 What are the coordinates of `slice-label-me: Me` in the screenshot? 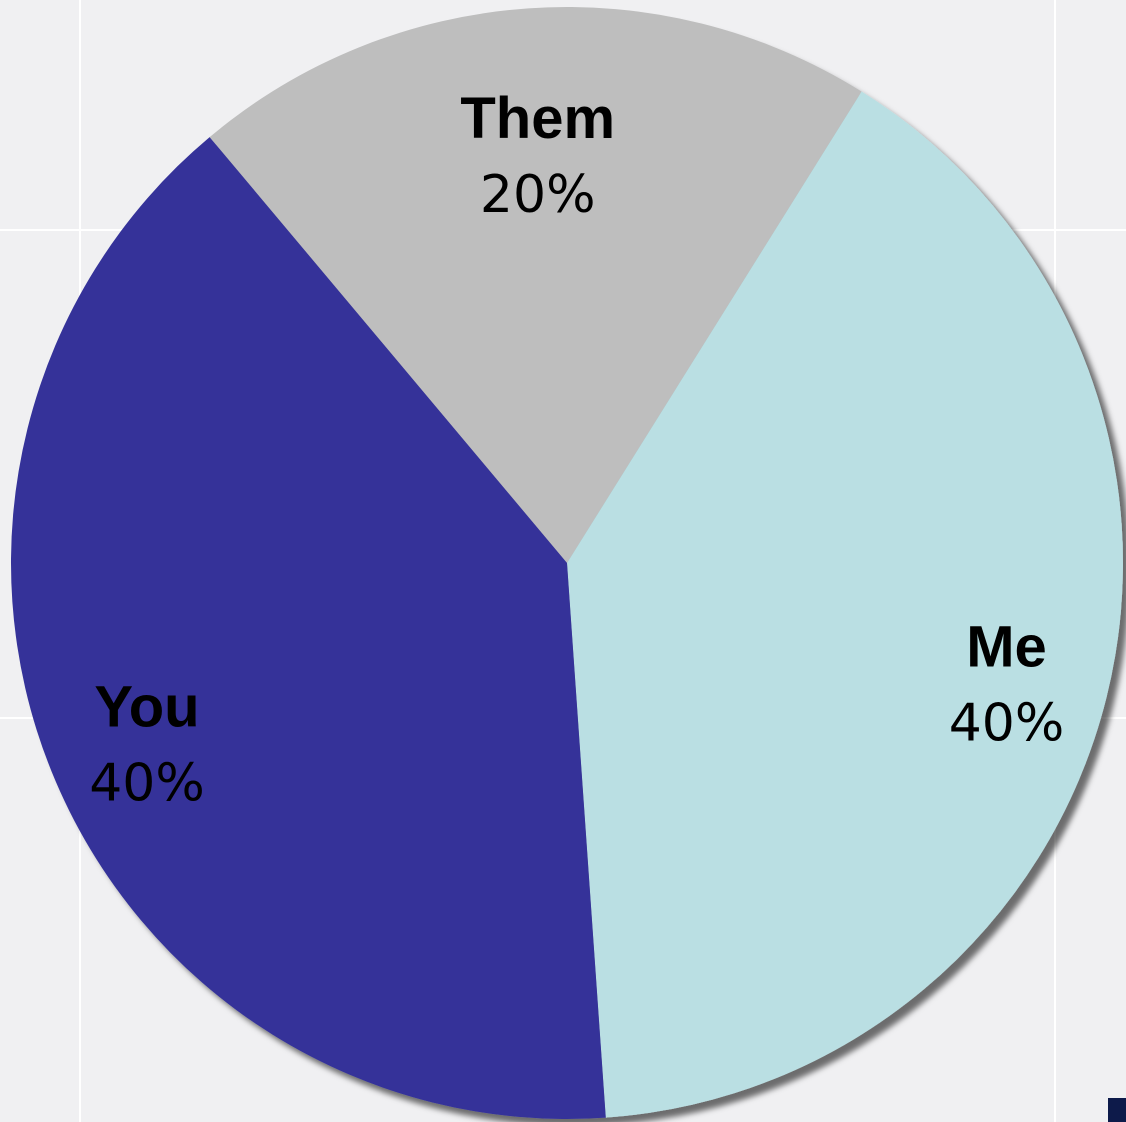 It's located at (1006, 647).